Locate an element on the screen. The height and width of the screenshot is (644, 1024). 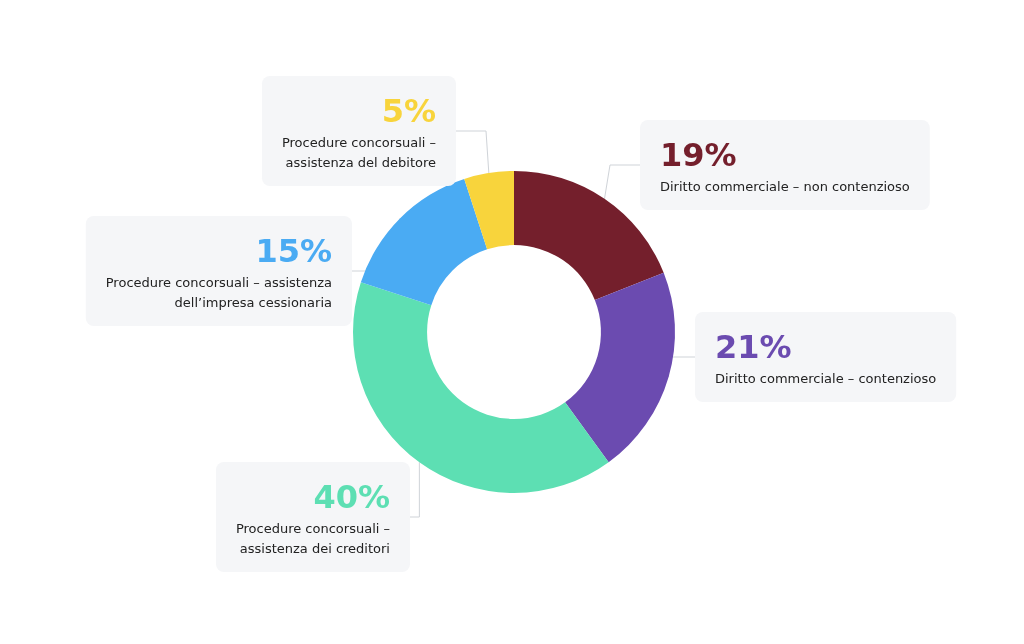
data-label: 21% is located at coordinates (753, 347).